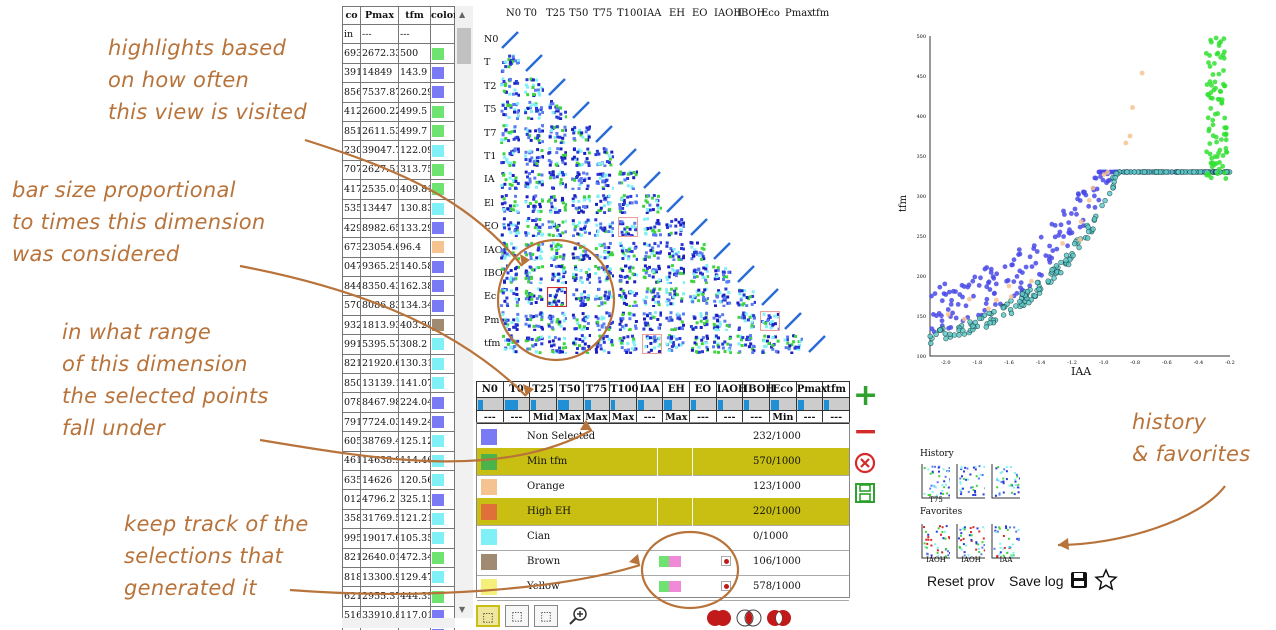 The image size is (1276, 630). Describe the element at coordinates (398, 208) in the screenshot. I see `table-row: 535 13447 130.83` at that location.